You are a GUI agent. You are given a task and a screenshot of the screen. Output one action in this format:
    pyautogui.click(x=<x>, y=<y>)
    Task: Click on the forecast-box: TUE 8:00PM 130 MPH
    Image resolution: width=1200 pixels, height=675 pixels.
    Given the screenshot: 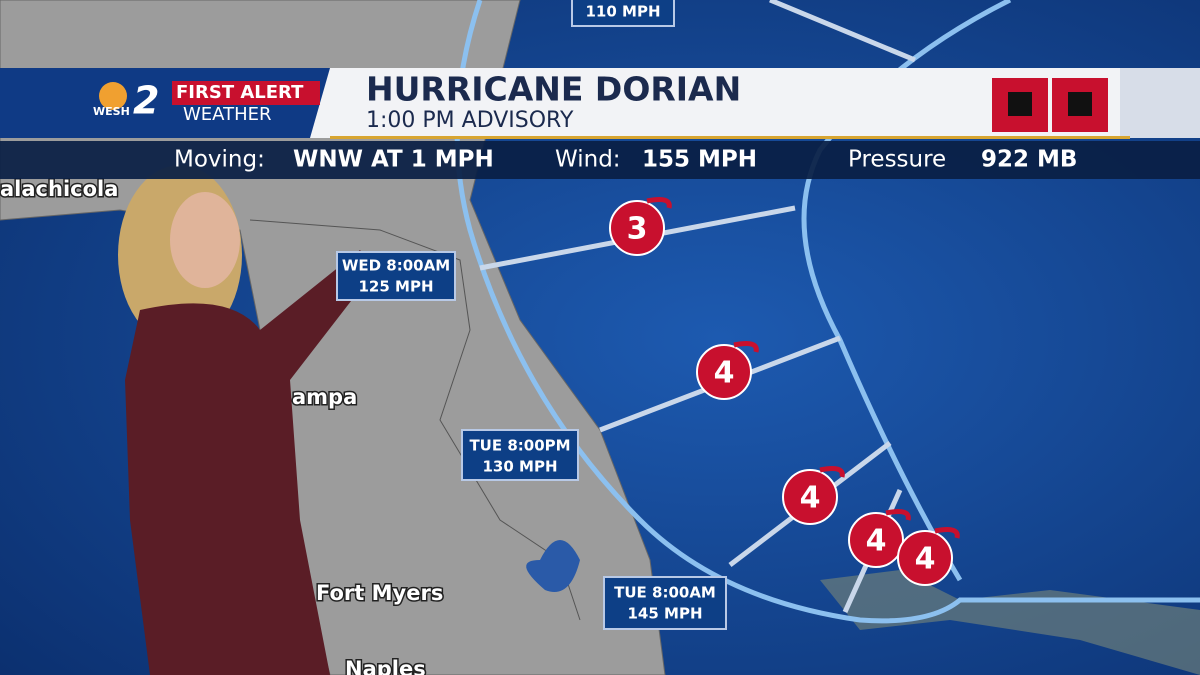 What is the action you would take?
    pyautogui.click(x=520, y=455)
    